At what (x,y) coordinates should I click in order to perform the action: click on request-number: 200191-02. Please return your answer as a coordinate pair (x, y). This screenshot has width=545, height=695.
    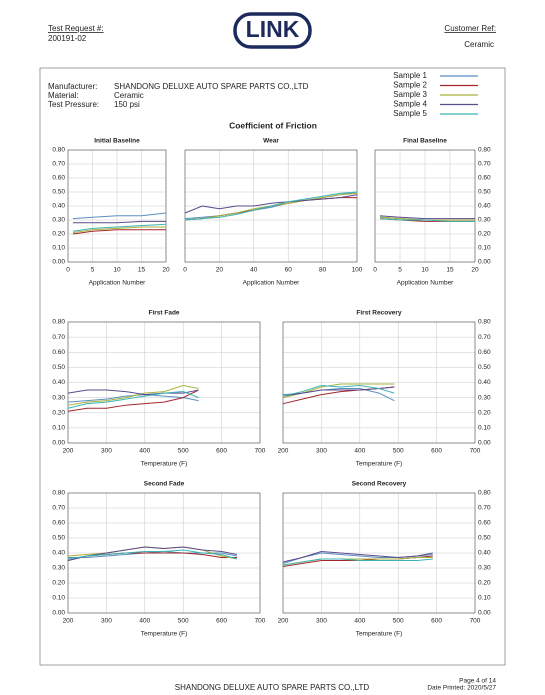
    Looking at the image, I should click on (67, 38).